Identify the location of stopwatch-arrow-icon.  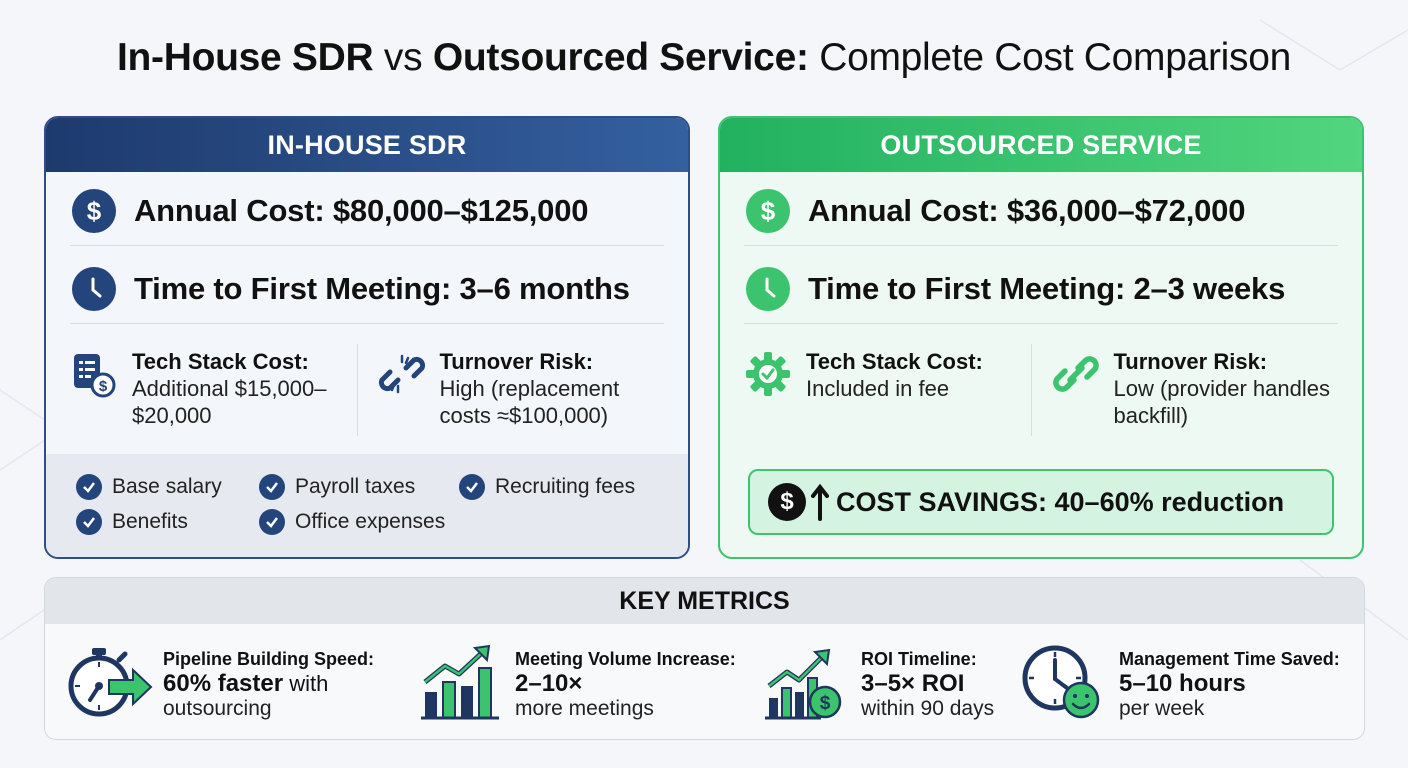
(110, 682).